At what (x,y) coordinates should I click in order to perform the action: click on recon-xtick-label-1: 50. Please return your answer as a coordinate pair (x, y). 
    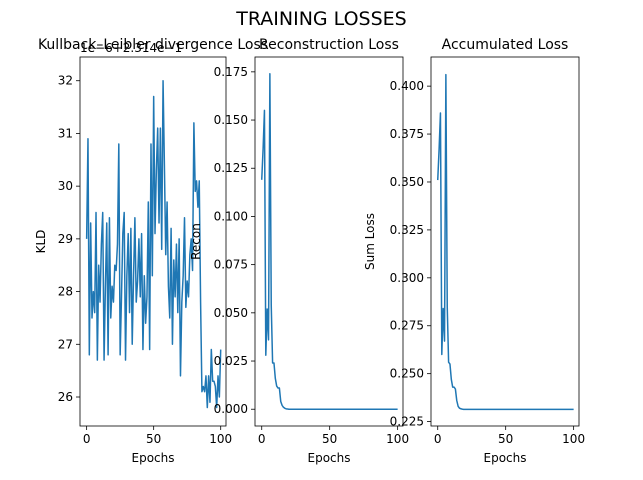
    Looking at the image, I should click on (329, 439).